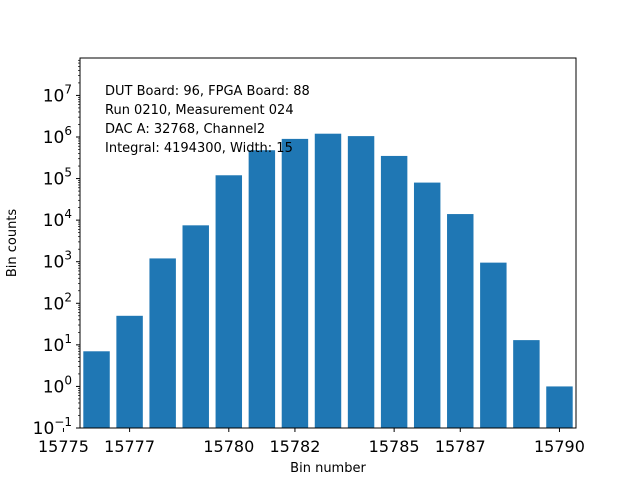 The width and height of the screenshot is (640, 480). I want to click on y-tick-label: 10⁶, so click(57, 136).